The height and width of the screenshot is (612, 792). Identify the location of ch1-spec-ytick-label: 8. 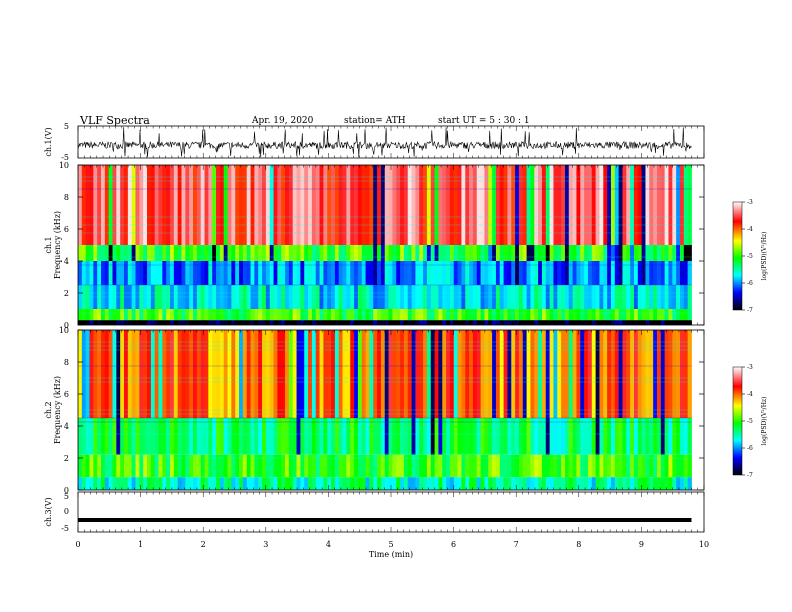
(66, 197).